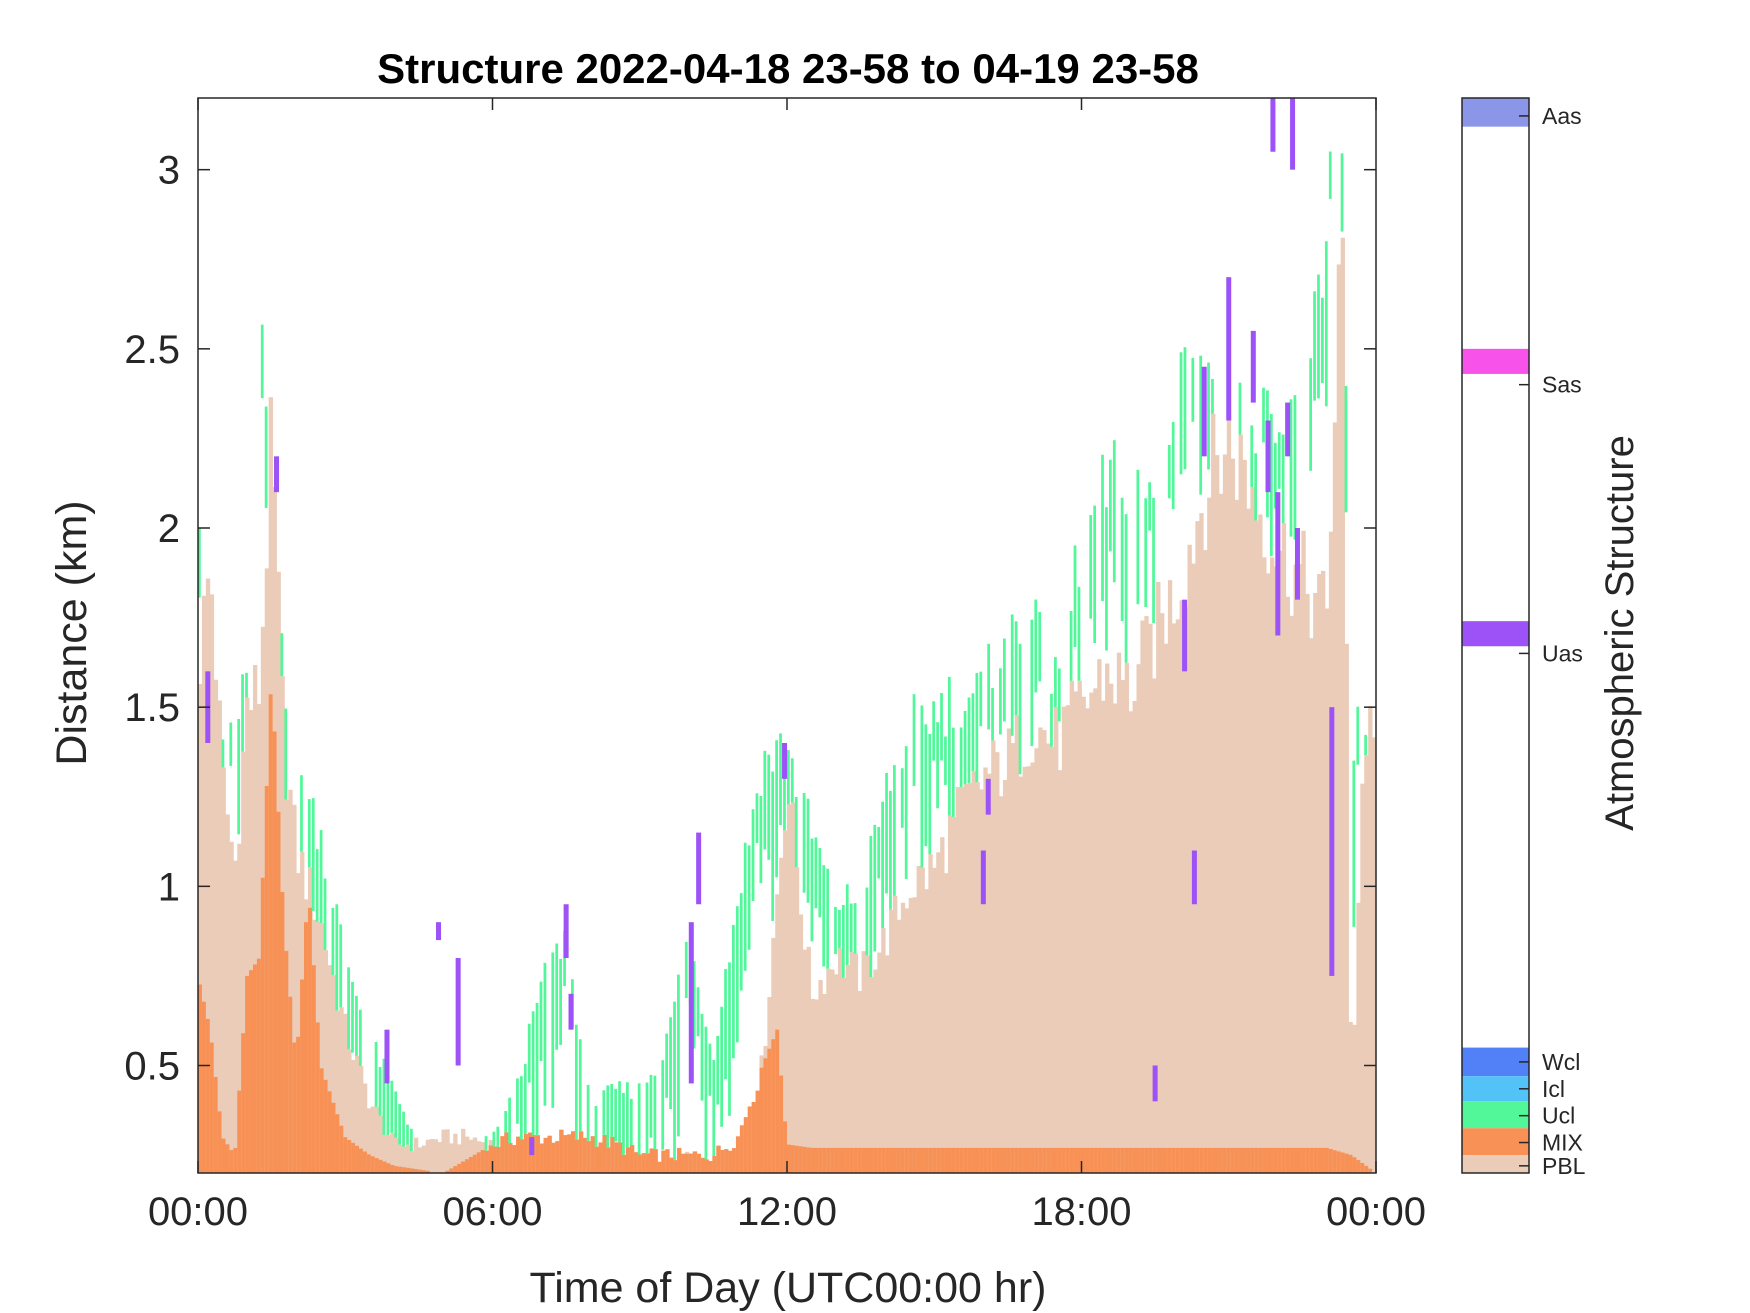 The width and height of the screenshot is (1750, 1313). What do you see at coordinates (1620, 633) in the screenshot?
I see `colorbar-label: Atmospheric Structure` at bounding box center [1620, 633].